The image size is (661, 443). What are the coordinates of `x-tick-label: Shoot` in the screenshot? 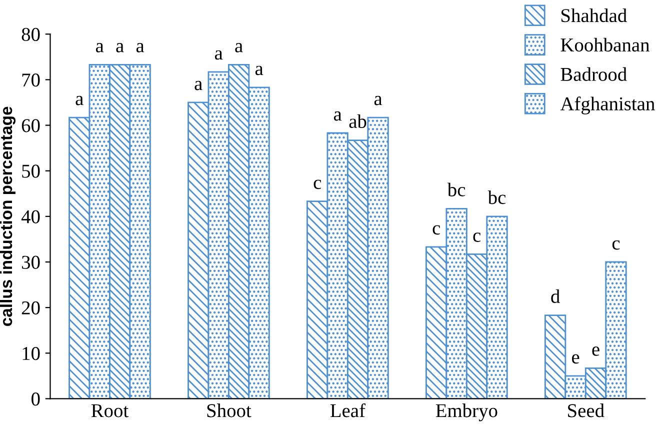 It's located at (229, 411).